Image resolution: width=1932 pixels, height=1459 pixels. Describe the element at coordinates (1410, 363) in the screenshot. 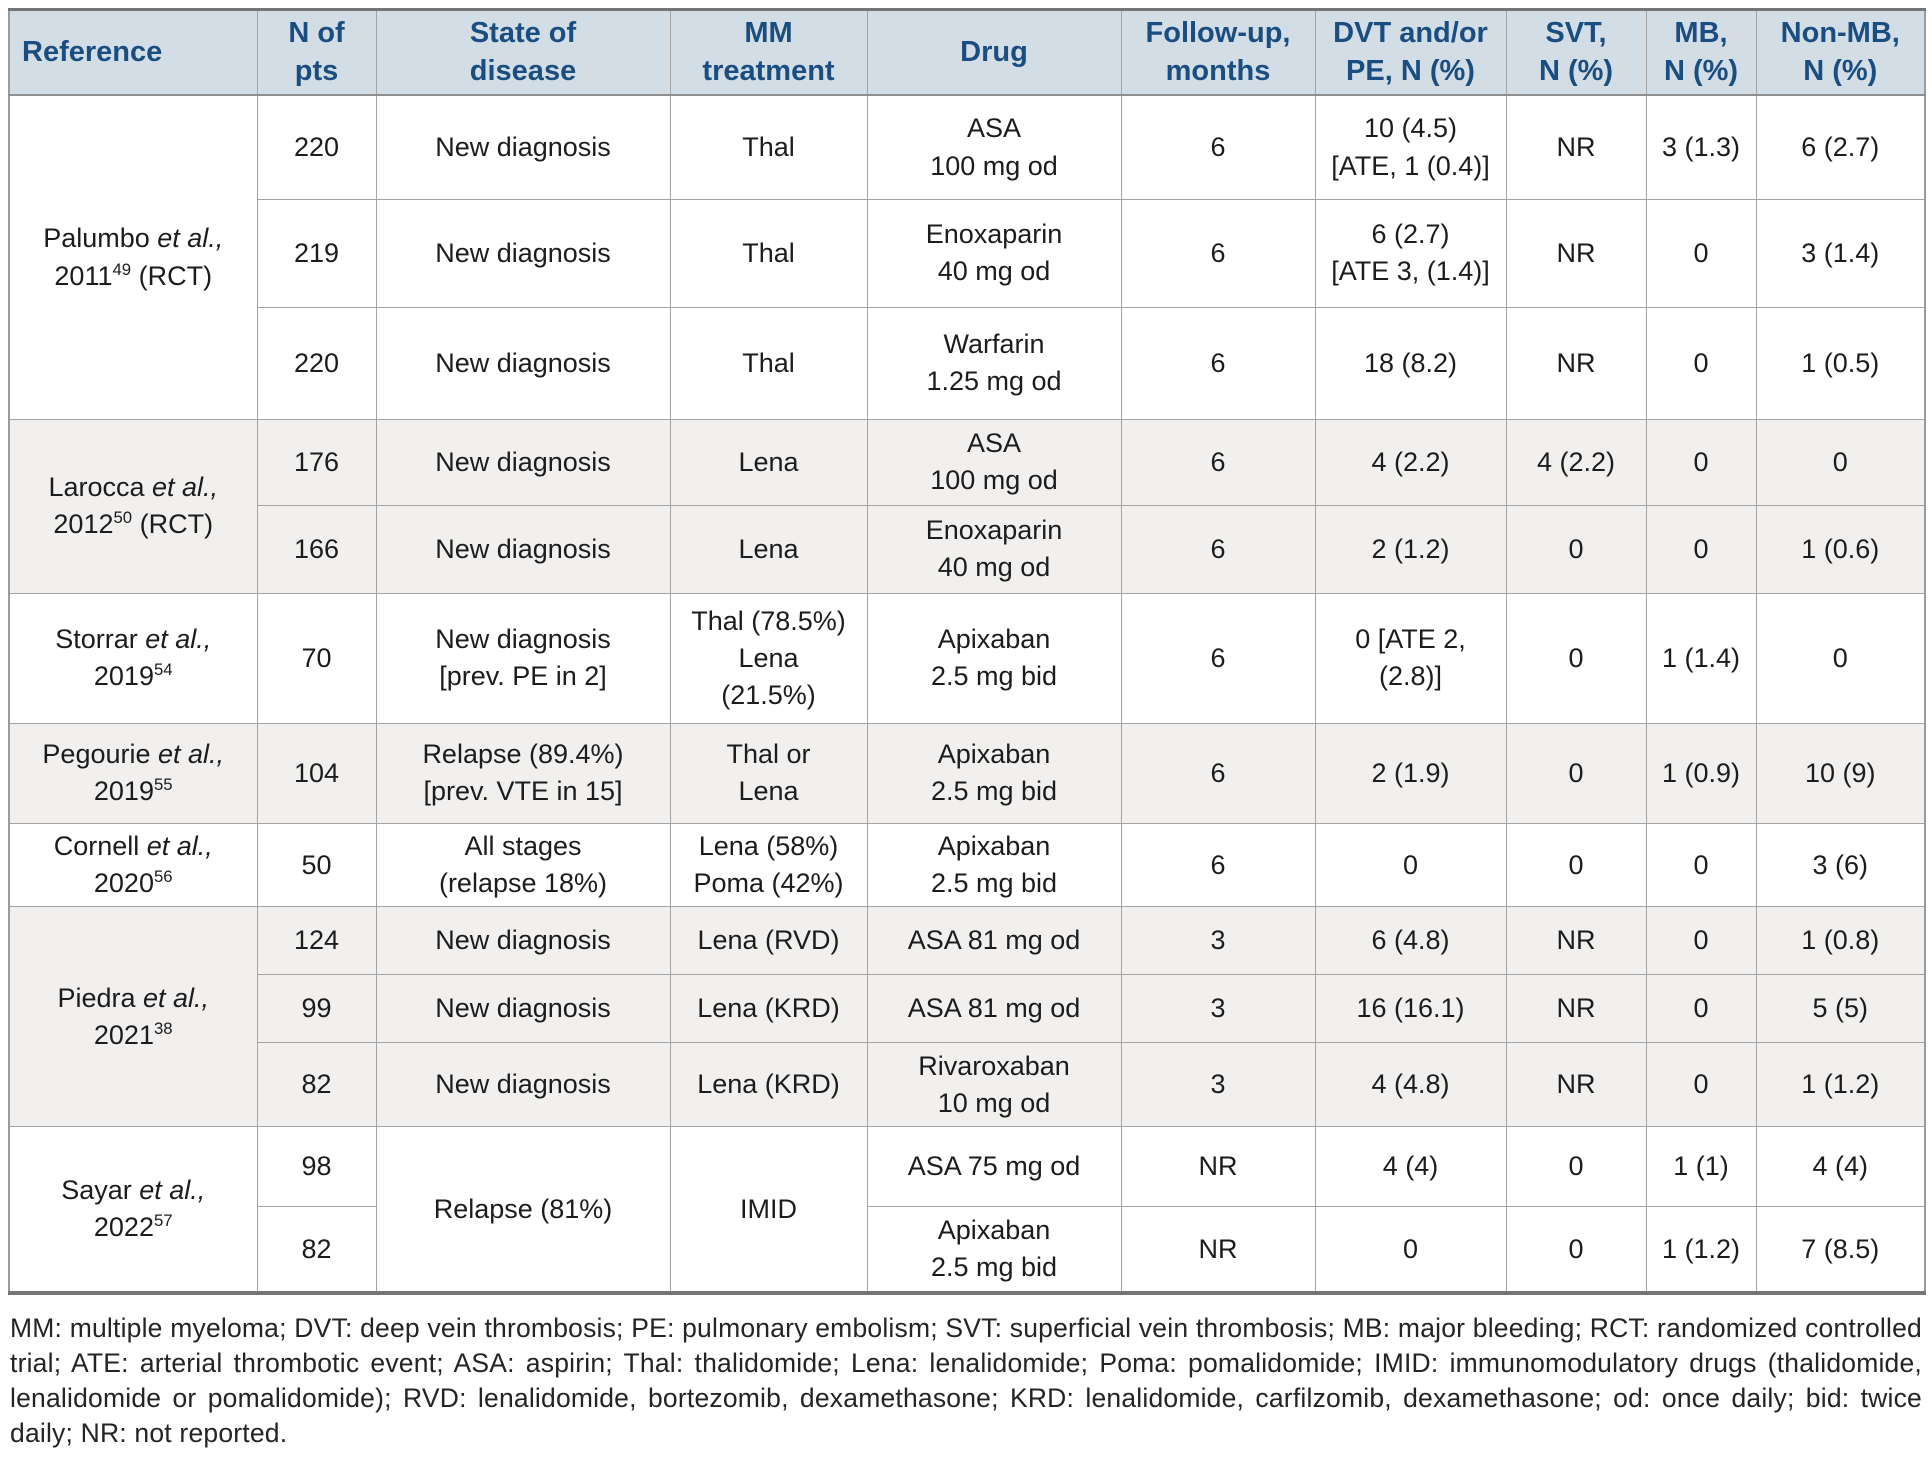

I see `cell-dvt-pe: 18 (8.2)` at that location.